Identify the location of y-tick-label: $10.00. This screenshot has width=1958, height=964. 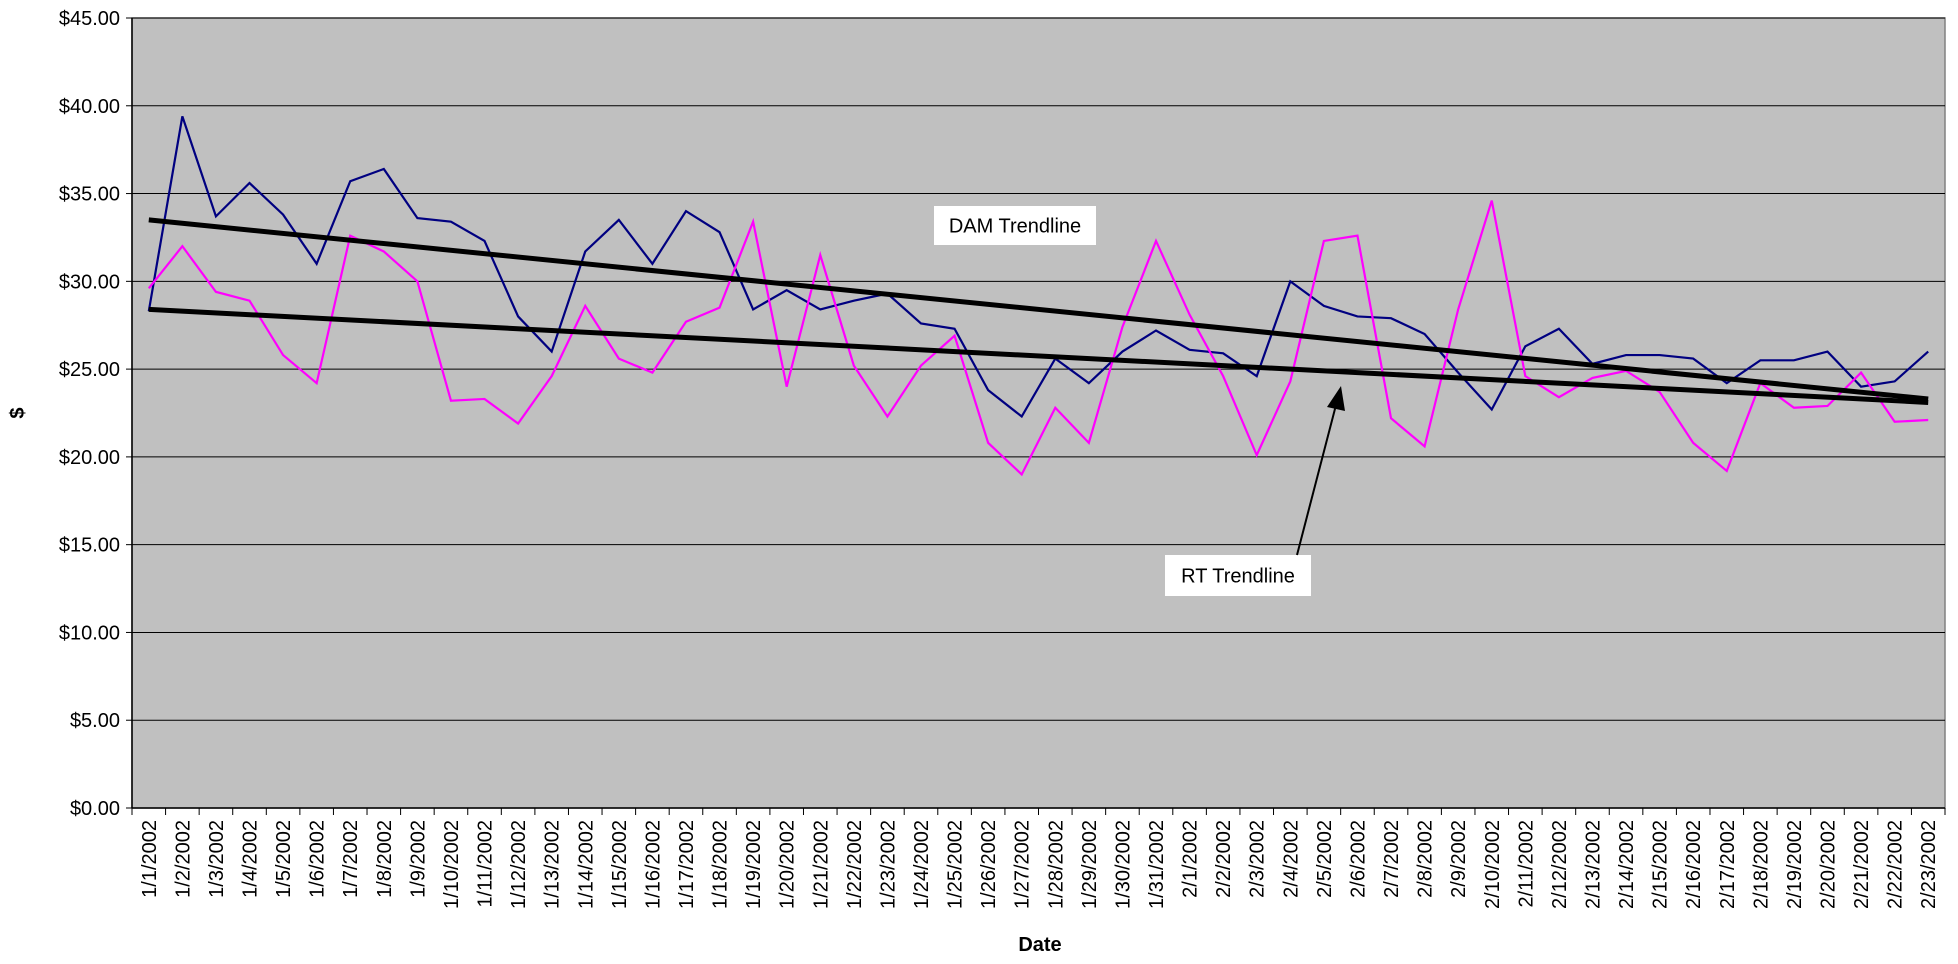
(89, 633).